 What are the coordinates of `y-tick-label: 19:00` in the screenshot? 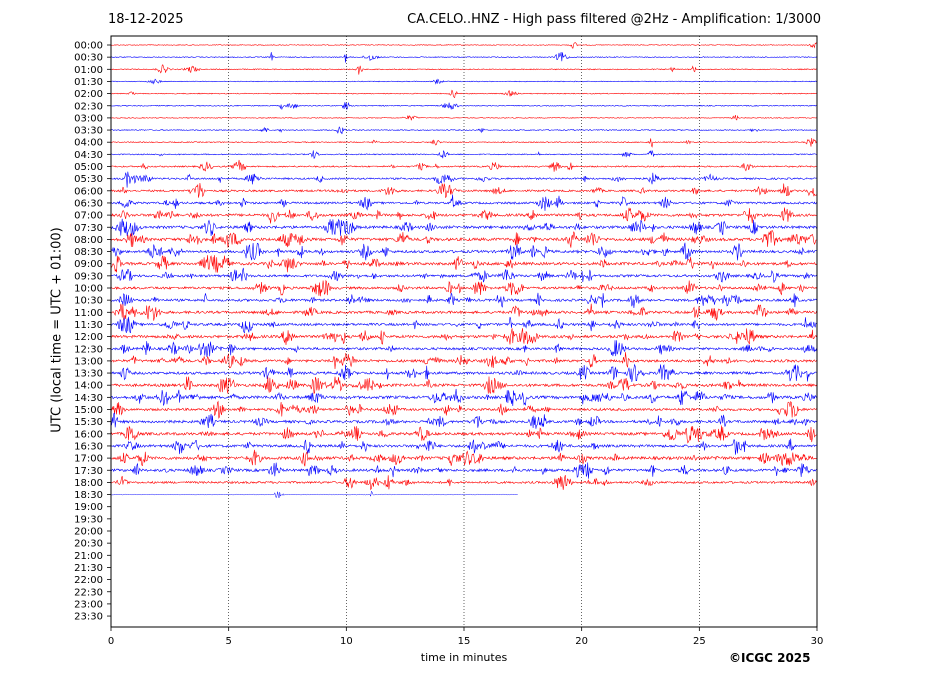 It's located at (88, 507).